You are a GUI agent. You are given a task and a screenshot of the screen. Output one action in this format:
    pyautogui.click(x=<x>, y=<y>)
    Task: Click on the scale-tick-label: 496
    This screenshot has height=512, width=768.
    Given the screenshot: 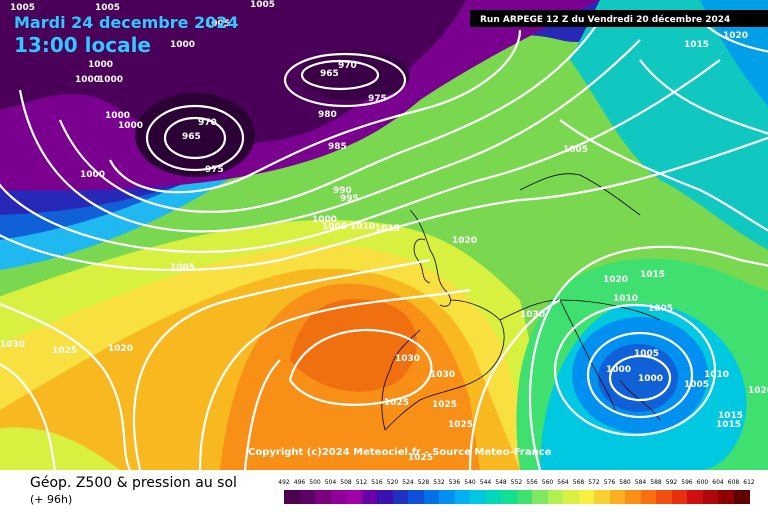 What is the action you would take?
    pyautogui.click(x=299, y=482)
    